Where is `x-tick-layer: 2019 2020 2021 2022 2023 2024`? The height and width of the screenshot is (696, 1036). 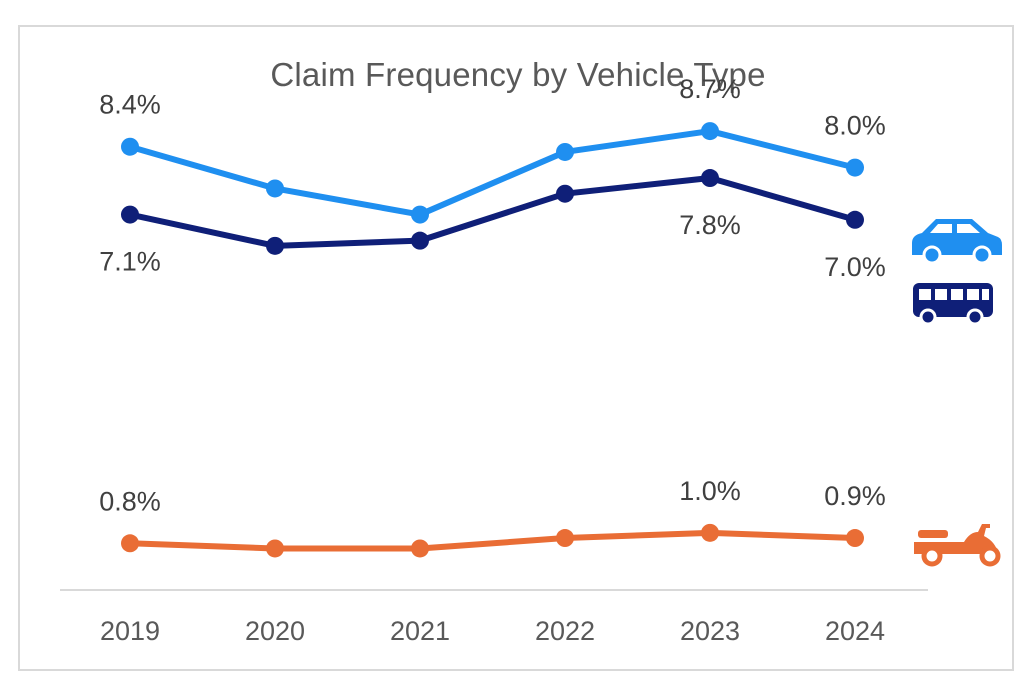 x-tick-layer: 2019 2020 2021 2022 2023 2024 is located at coordinates (492, 631).